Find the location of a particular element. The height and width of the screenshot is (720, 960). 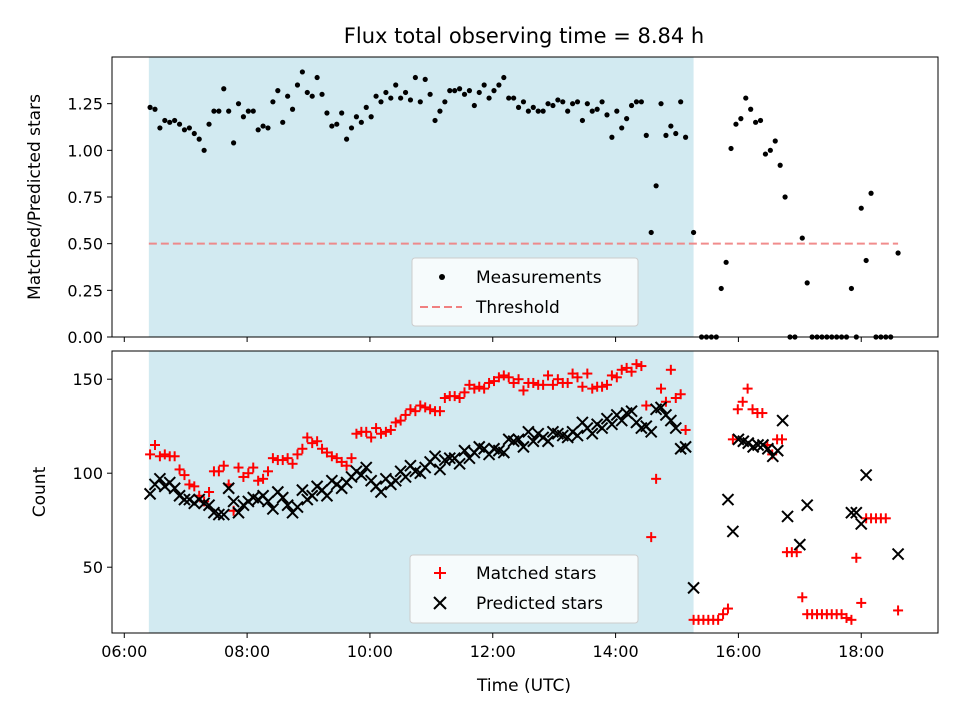

x-tick-label: 06:00 is located at coordinates (124, 651).